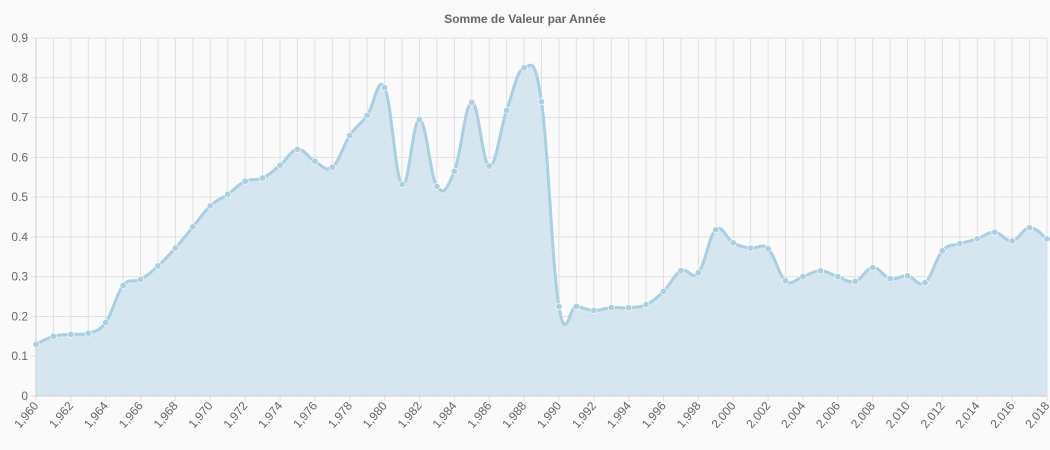  Describe the element at coordinates (437, 186) in the screenshot. I see `data-point-1983` at that location.